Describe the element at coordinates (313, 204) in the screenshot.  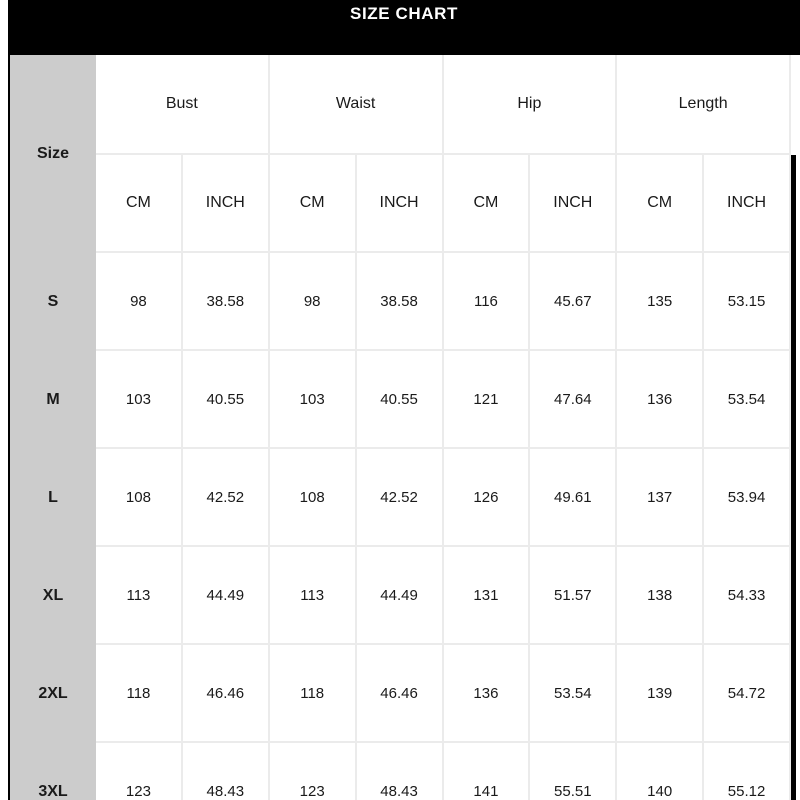
I see `unit-header-waist-cm: CM` at that location.